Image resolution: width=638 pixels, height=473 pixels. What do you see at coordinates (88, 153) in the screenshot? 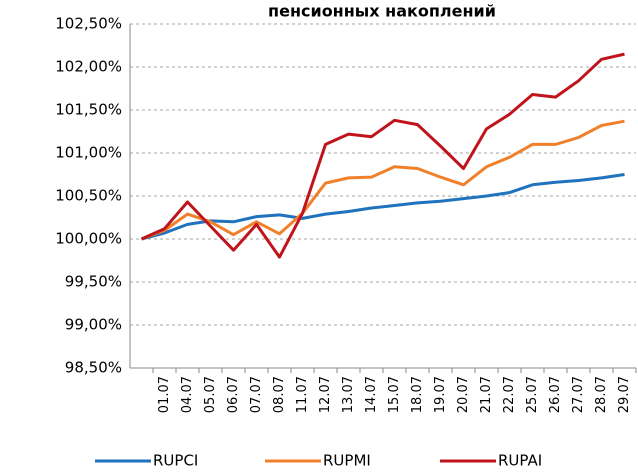
I see `y-tick-label: 101,00%` at bounding box center [88, 153].